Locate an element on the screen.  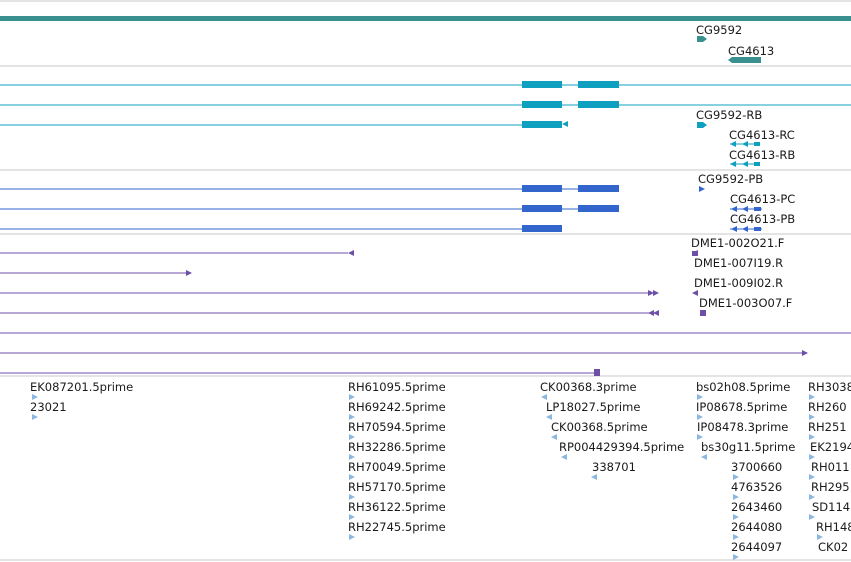
cdna-read-label: RH70049.5prime is located at coordinates (397, 467).